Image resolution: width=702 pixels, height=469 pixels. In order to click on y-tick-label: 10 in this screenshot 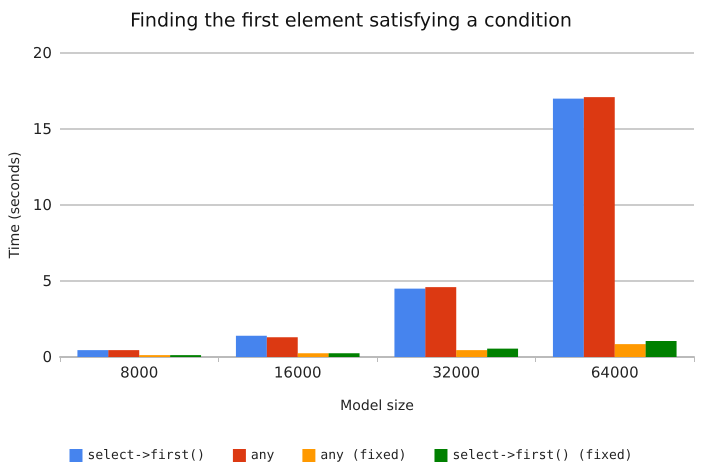, I will do `click(42, 205)`.